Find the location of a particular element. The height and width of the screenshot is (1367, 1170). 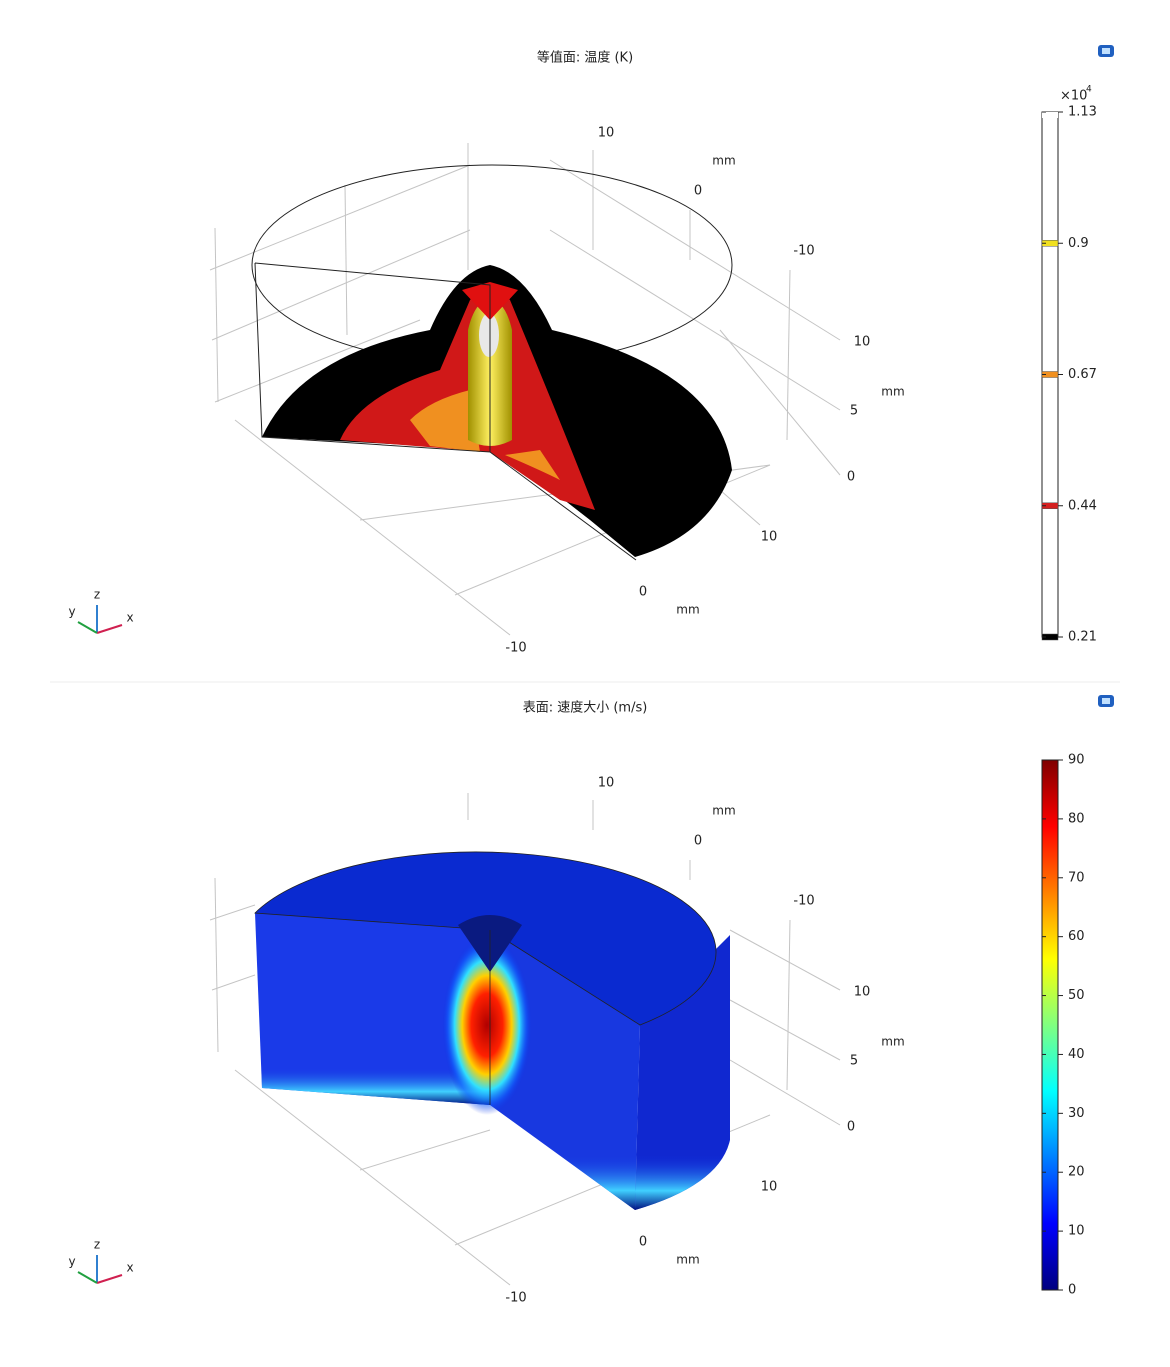

colorbar-tick-label: 0.44 is located at coordinates (1082, 505).